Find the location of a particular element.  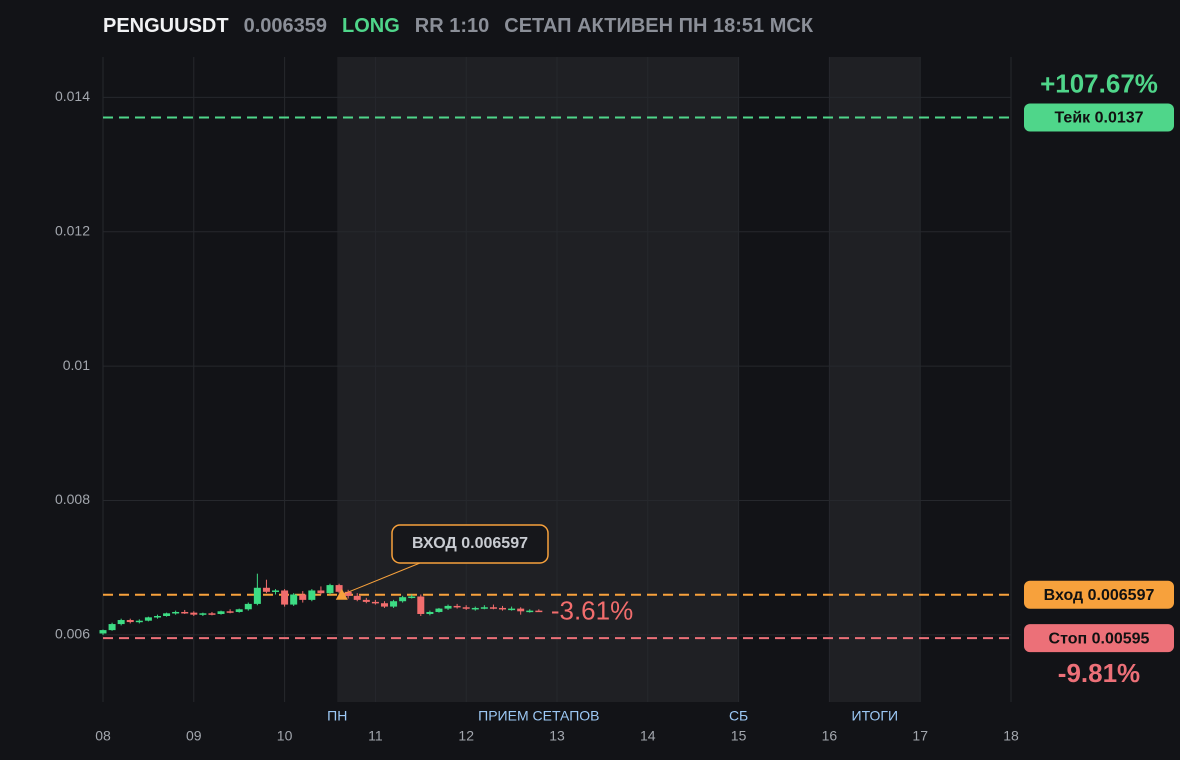

callout-box is located at coordinates (470, 544).